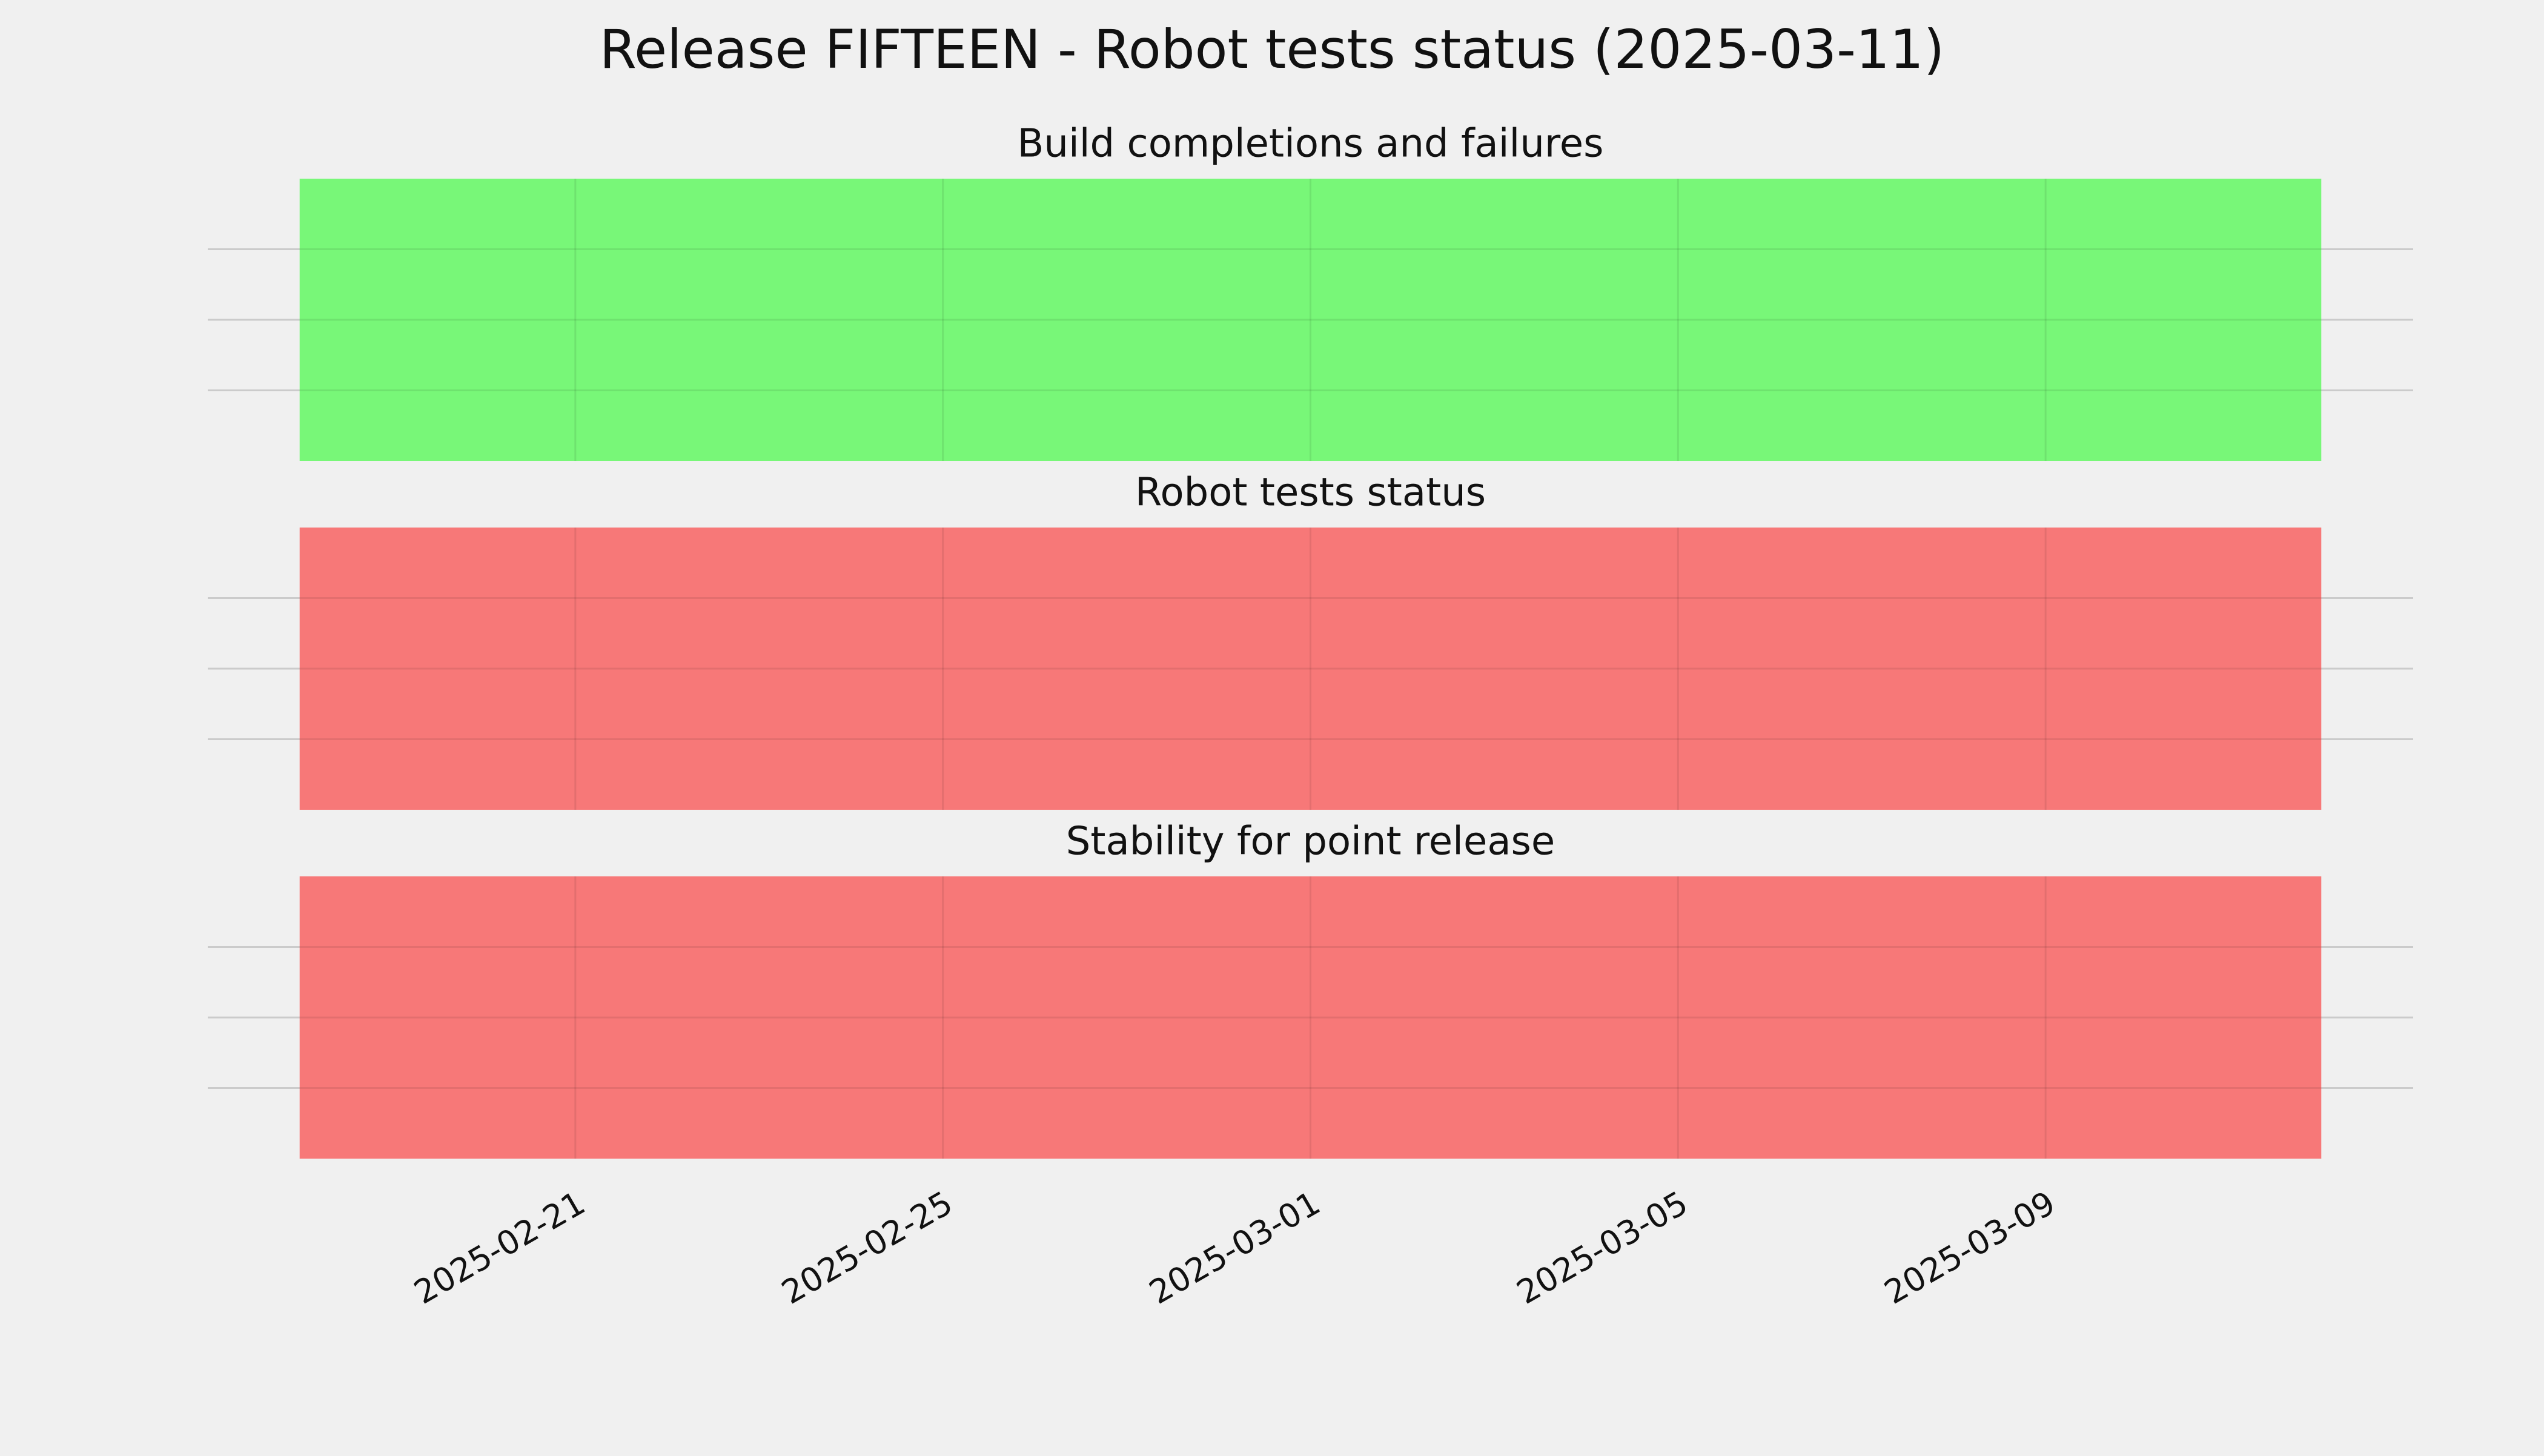  What do you see at coordinates (1311, 144) in the screenshot?
I see `panel-title: Build completions and failures` at bounding box center [1311, 144].